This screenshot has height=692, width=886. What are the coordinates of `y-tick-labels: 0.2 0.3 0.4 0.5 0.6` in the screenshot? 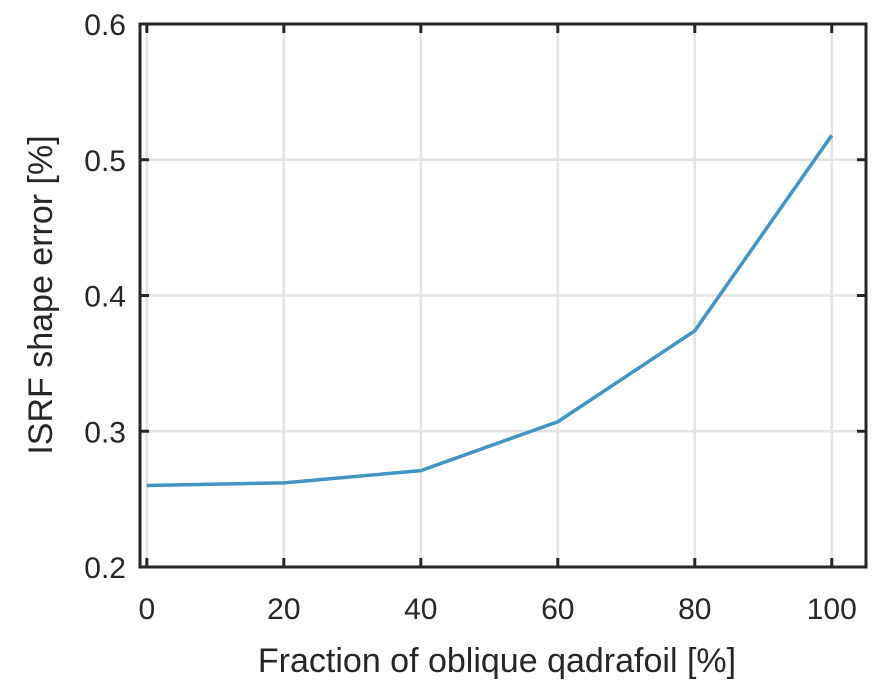 It's located at (105, 297).